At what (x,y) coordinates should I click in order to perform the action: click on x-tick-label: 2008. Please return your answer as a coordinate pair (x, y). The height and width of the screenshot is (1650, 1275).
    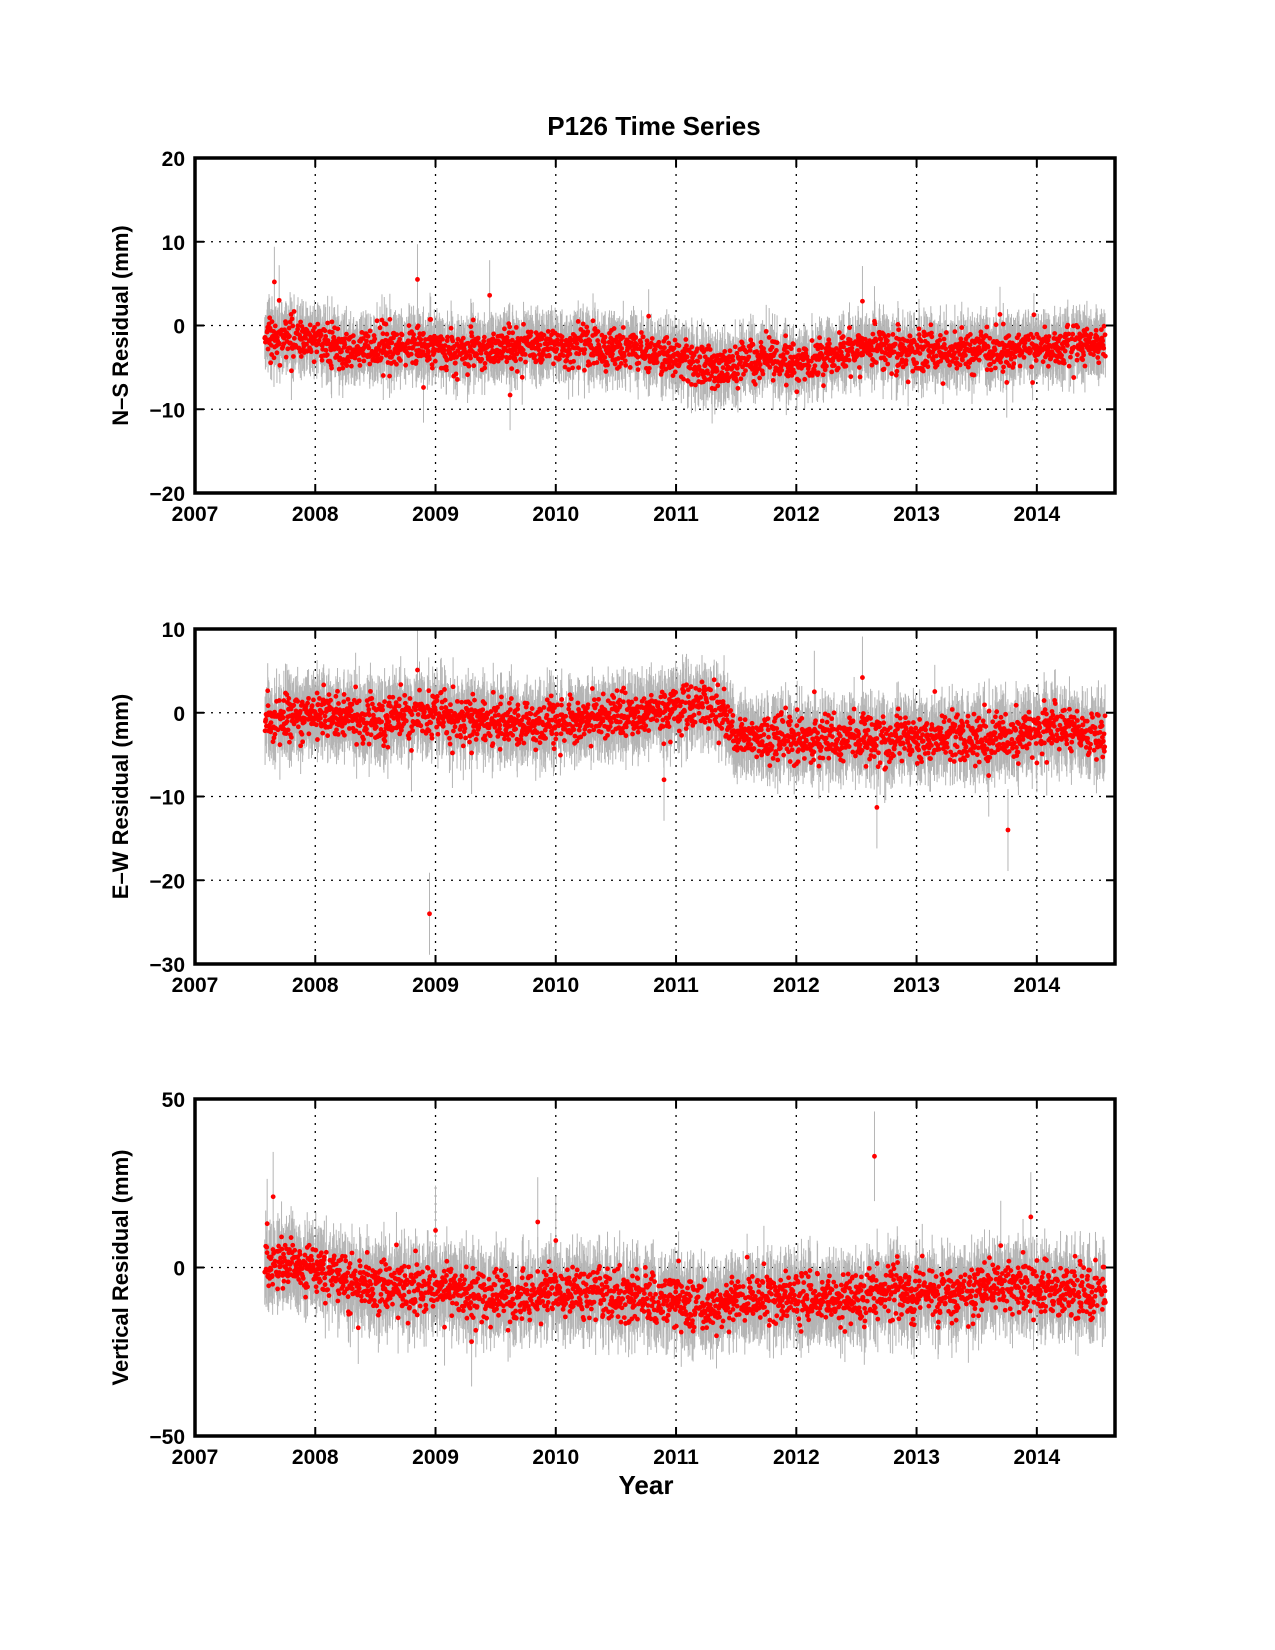
    Looking at the image, I should click on (315, 514).